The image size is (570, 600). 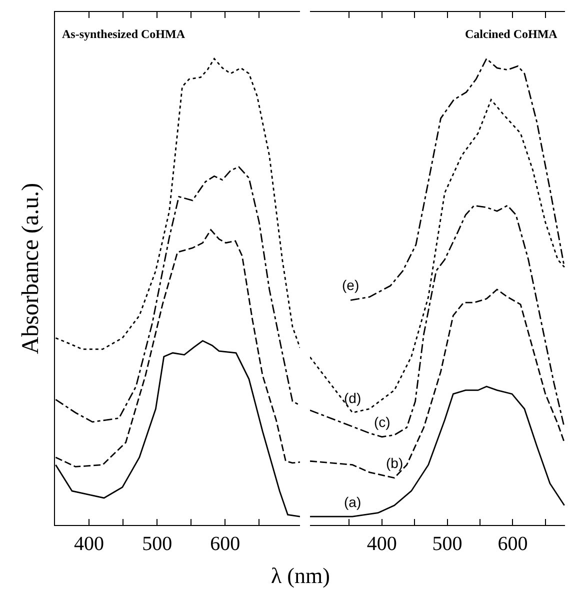 What do you see at coordinates (300, 575) in the screenshot?
I see `x-axis-title: λ (nm)` at bounding box center [300, 575].